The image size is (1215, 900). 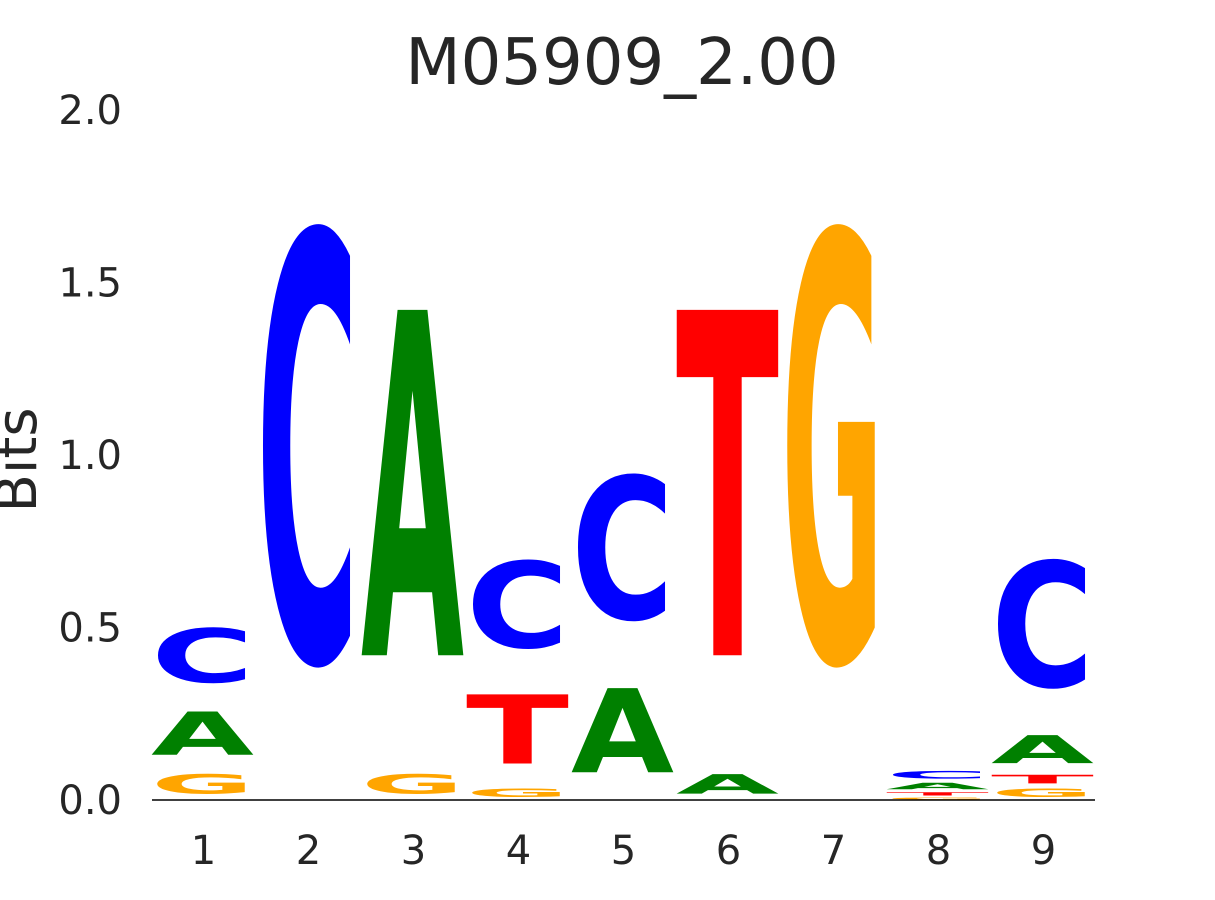 I want to click on y-axis-label: Bits, so click(x=25, y=459).